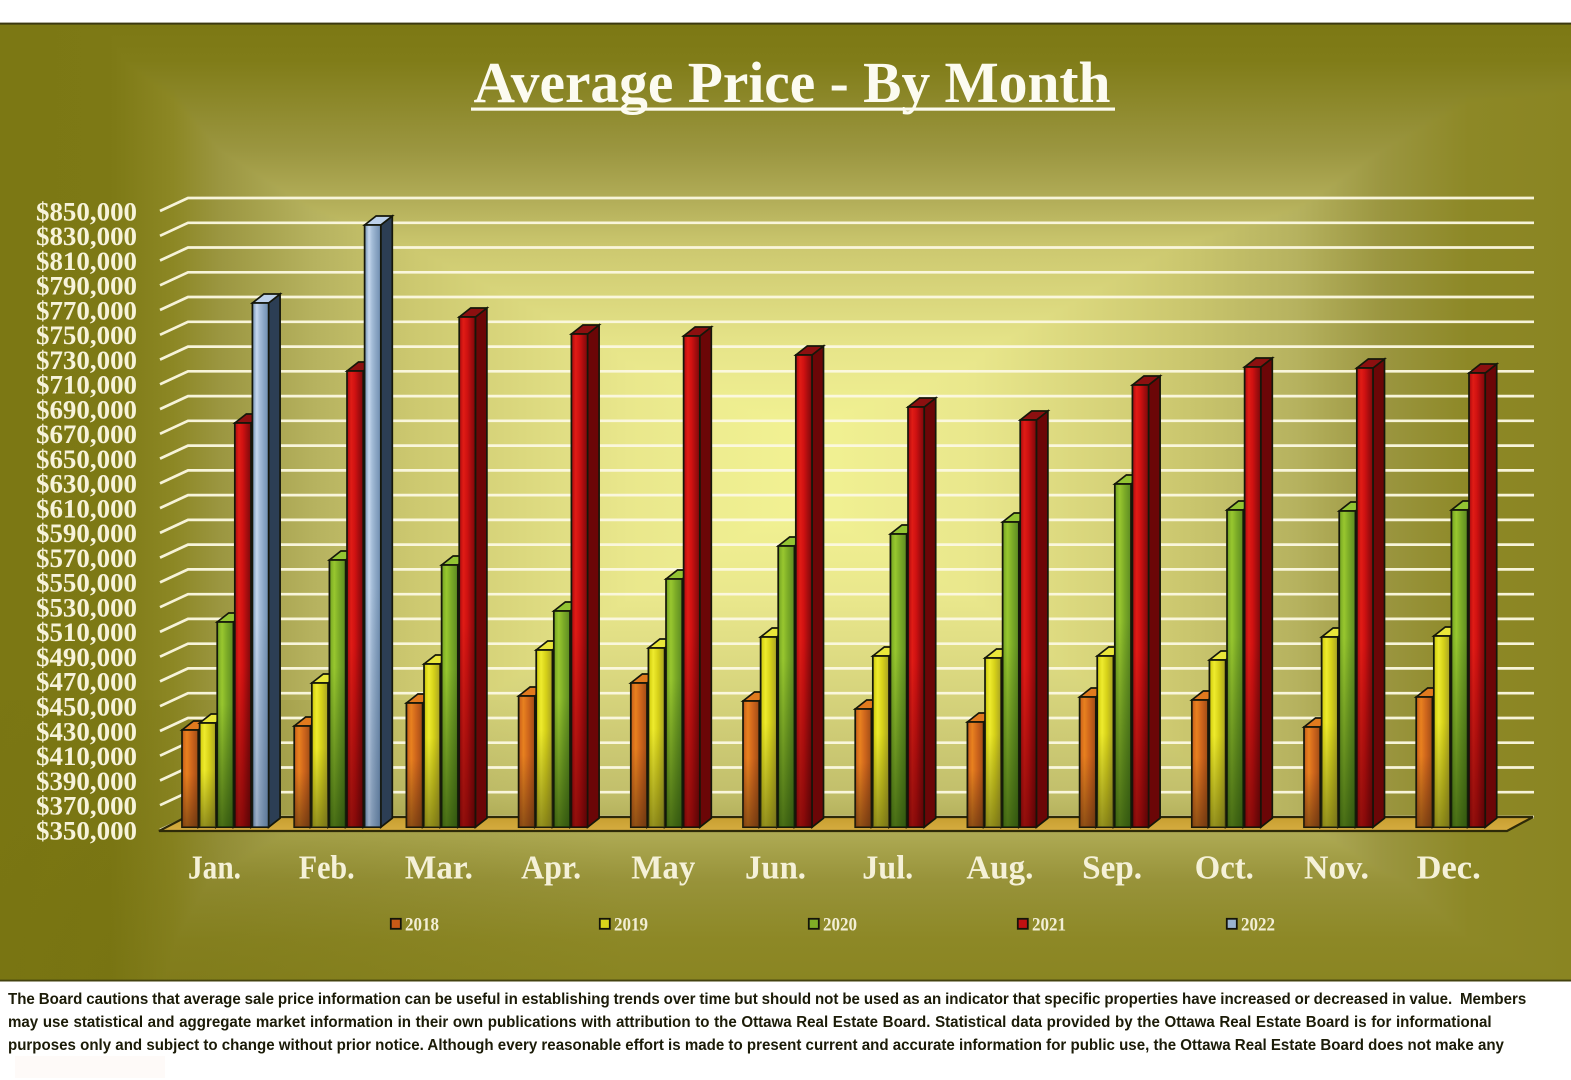  What do you see at coordinates (792, 82) in the screenshot?
I see `svg-text: Average Price - By Month` at bounding box center [792, 82].